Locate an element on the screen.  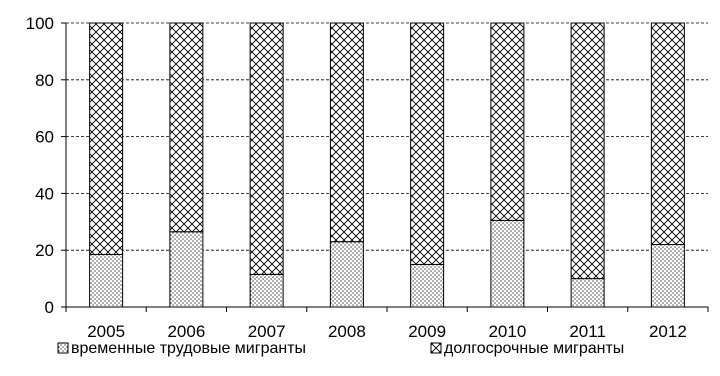
bar-temporary-2006 is located at coordinates (186, 269).